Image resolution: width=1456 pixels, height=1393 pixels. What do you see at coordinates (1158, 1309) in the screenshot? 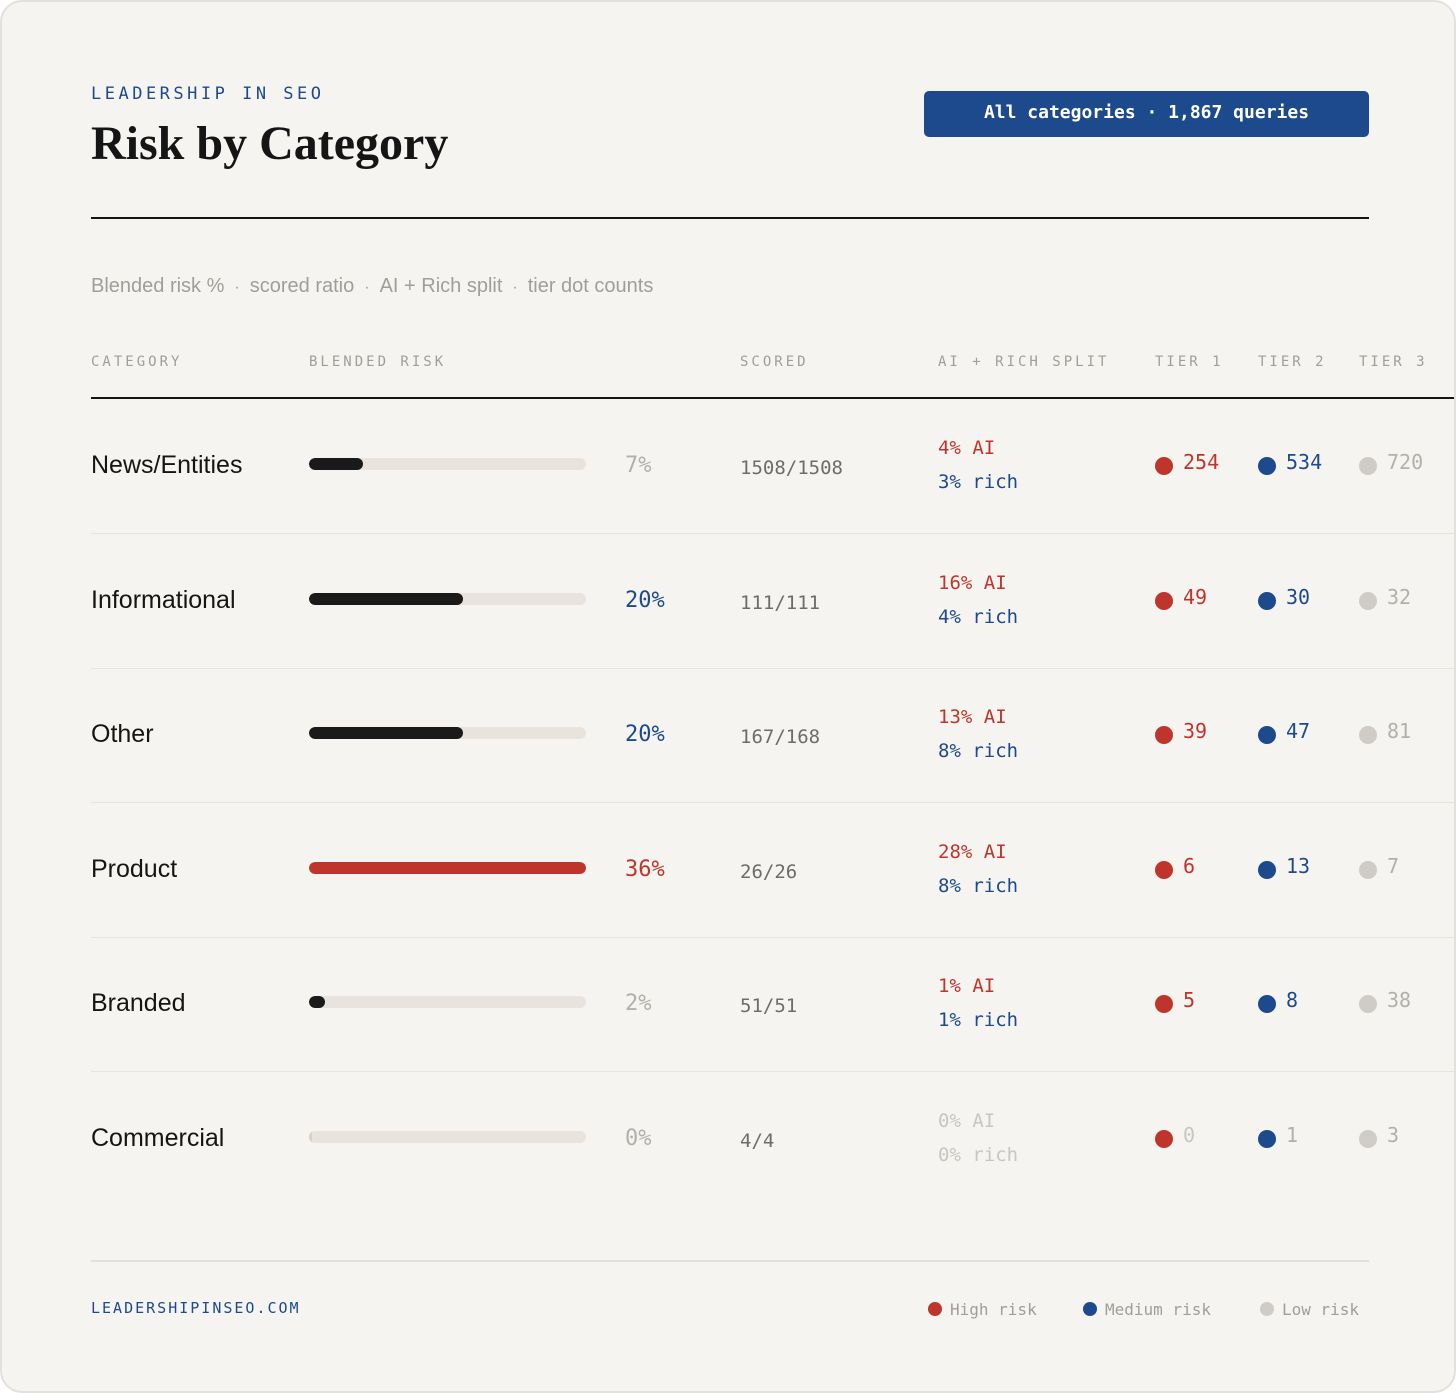
I see `legend-label: Medium risk` at bounding box center [1158, 1309].